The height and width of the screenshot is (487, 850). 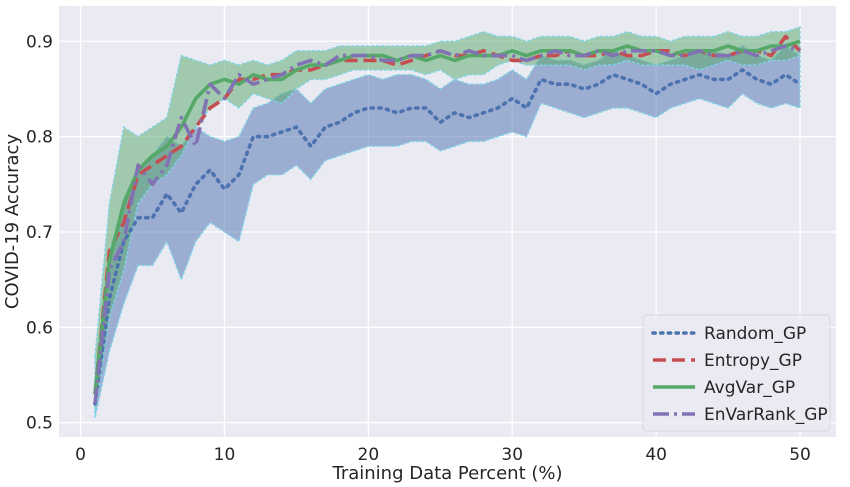 What do you see at coordinates (755, 334) in the screenshot?
I see `legend-label: Random_GP` at bounding box center [755, 334].